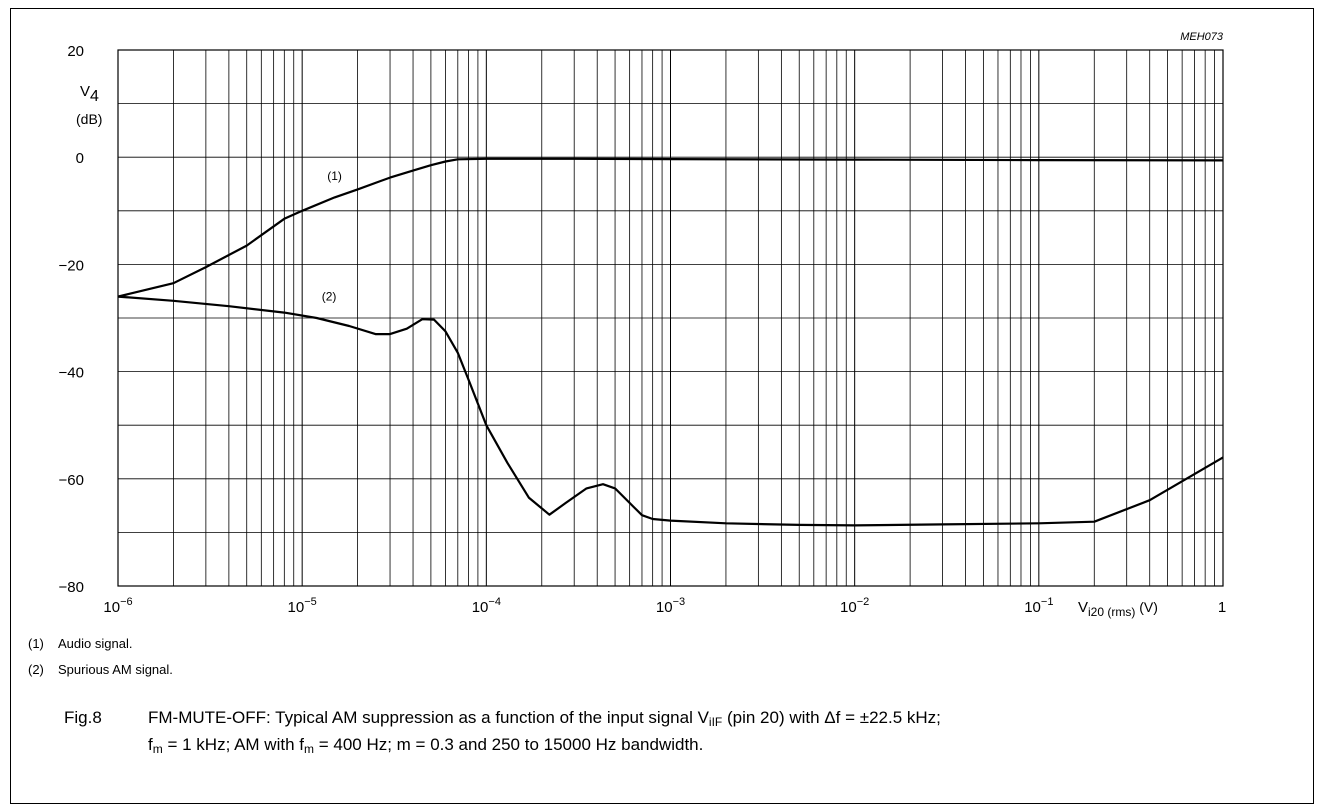 This screenshot has height=812, width=1324. Describe the element at coordinates (71, 587) in the screenshot. I see `y-tick-label: −80` at that location.